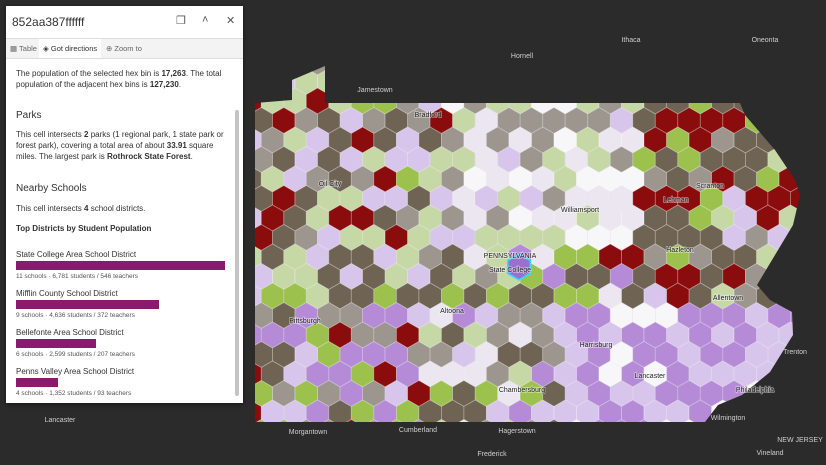 This screenshot has width=826, height=465. What do you see at coordinates (237, 253) in the screenshot?
I see `scrollbar` at bounding box center [237, 253].